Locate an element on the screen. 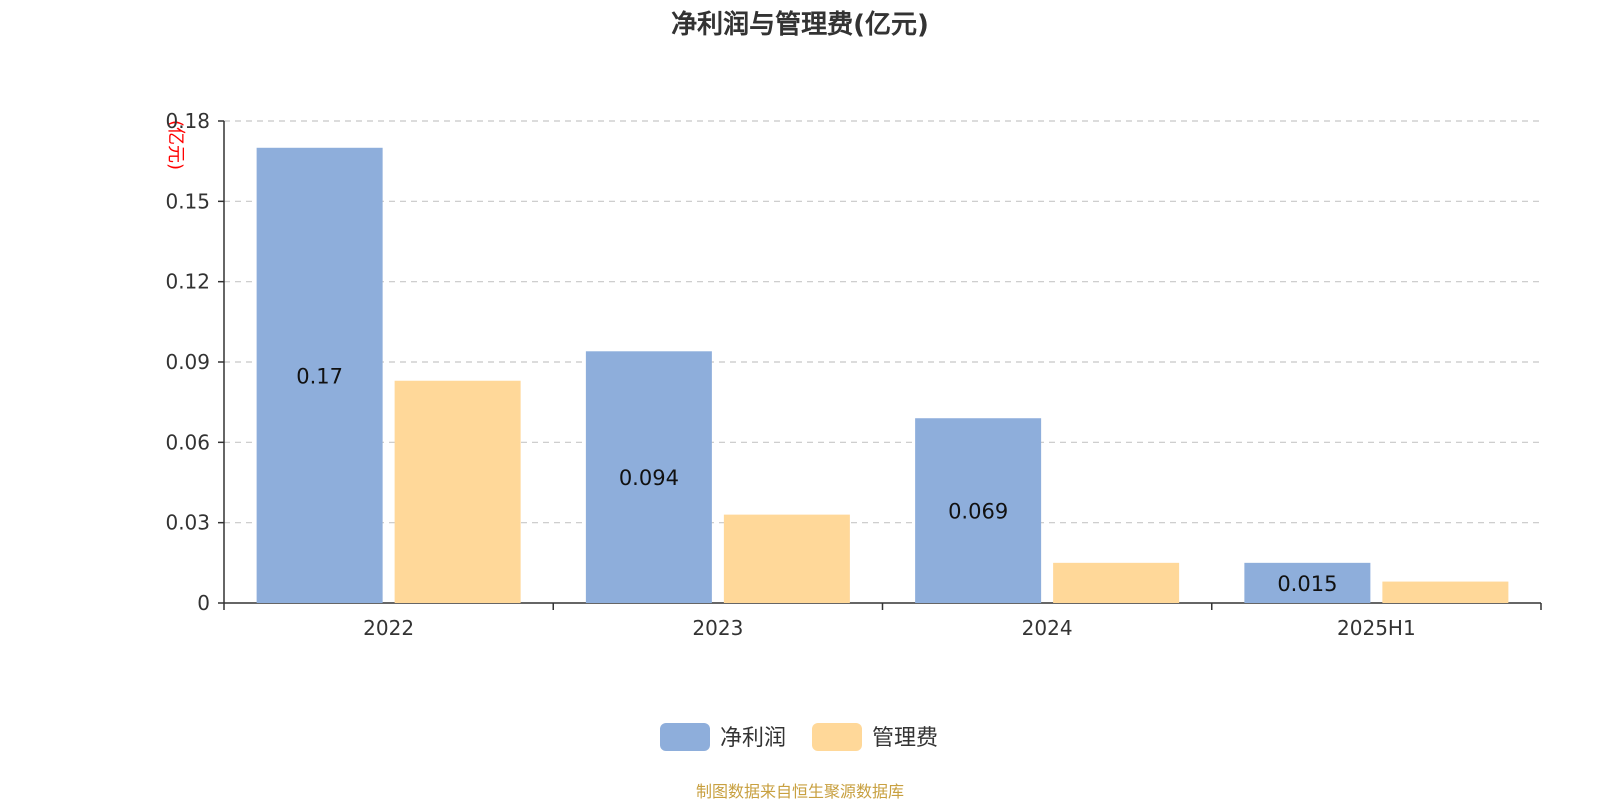 This screenshot has height=802, width=1600. legend-label: 管理费 is located at coordinates (905, 738).